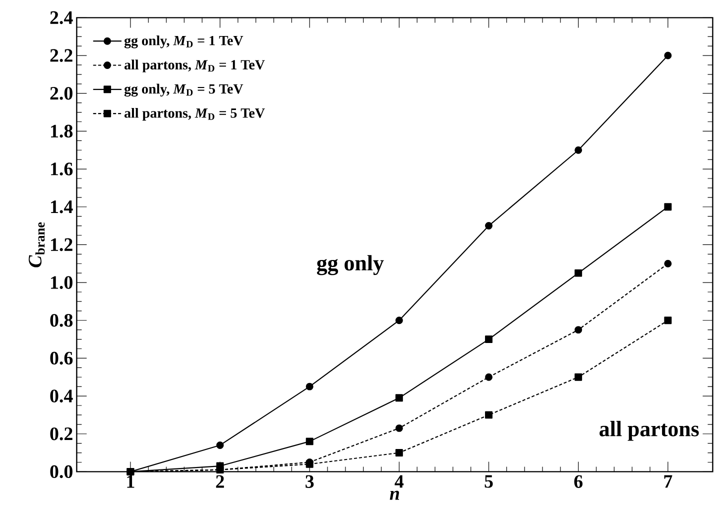 The width and height of the screenshot is (722, 525). What do you see at coordinates (488, 481) in the screenshot?
I see `x-tick-label: 5` at bounding box center [488, 481].